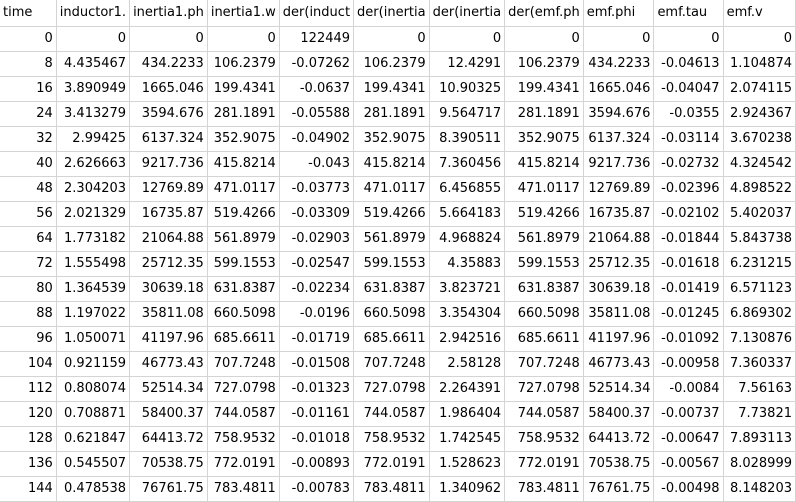 The width and height of the screenshot is (796, 502). What do you see at coordinates (28, 264) in the screenshot?
I see `data-cell: 72` at bounding box center [28, 264].